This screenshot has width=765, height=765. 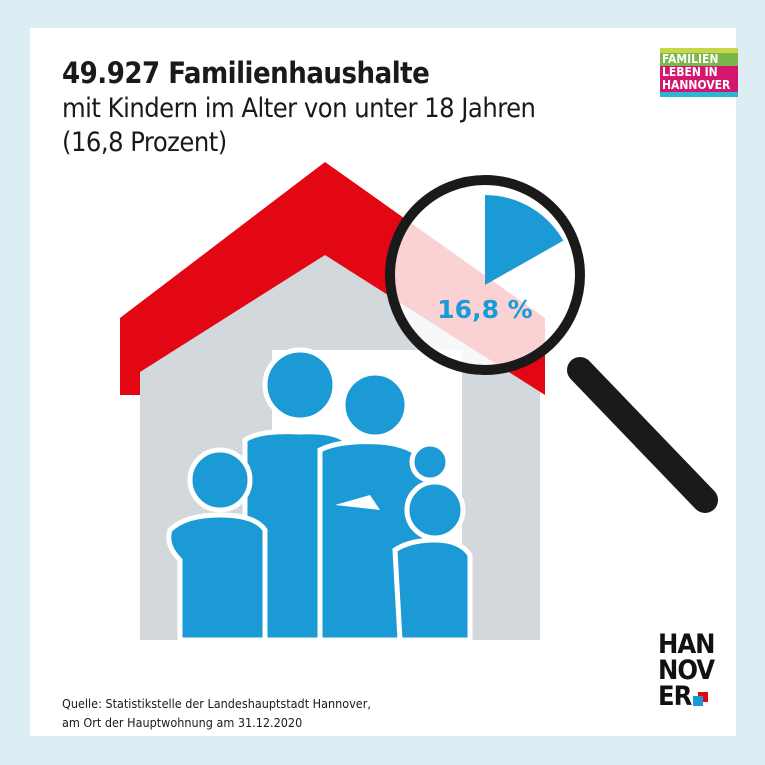 I want to click on magnifier-value: 16,8 %, so click(x=484, y=309).